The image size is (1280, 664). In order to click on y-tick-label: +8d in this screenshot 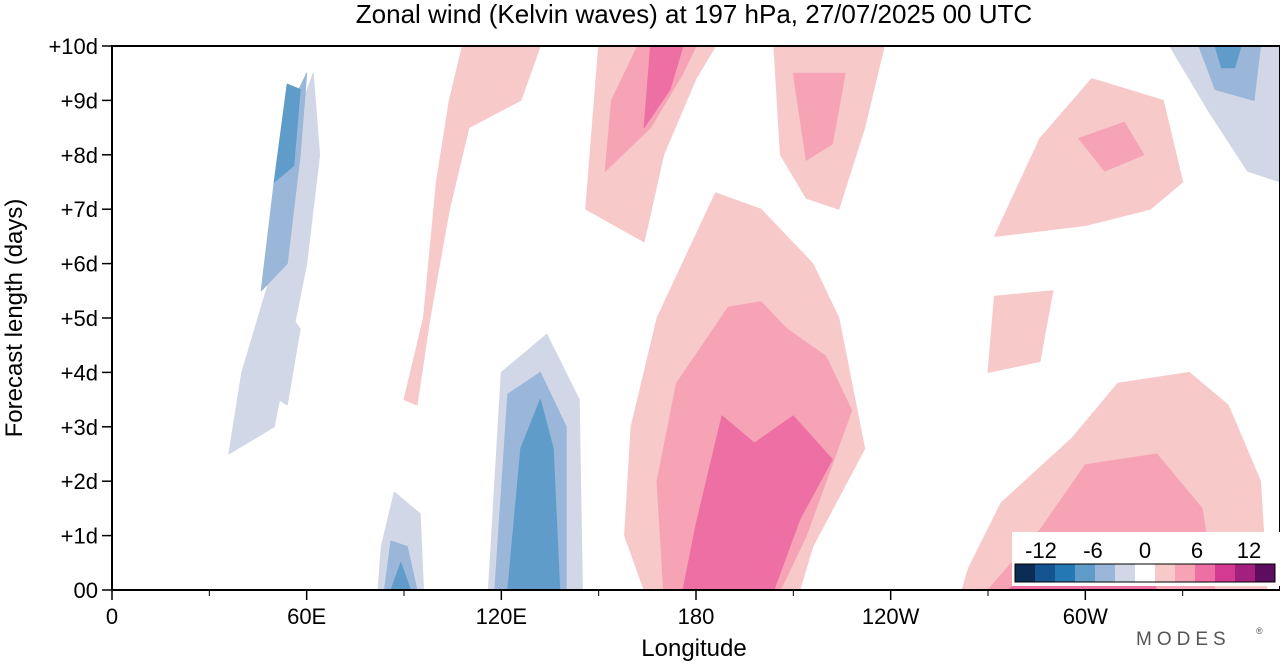, I will do `click(79, 155)`.